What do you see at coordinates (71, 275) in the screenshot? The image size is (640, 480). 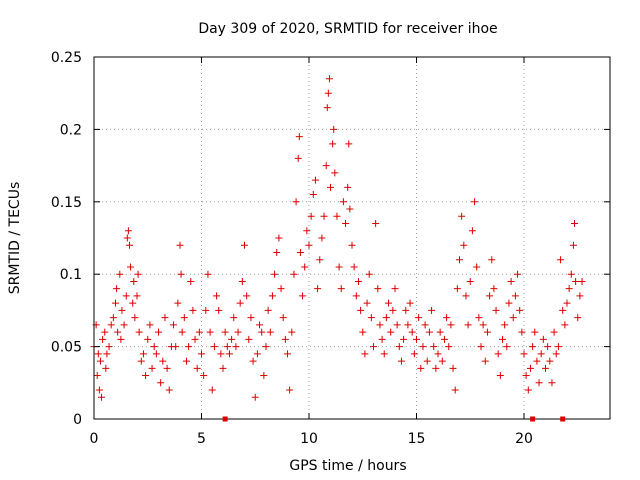 I see `y-tick-label: 0.1` at bounding box center [71, 275].